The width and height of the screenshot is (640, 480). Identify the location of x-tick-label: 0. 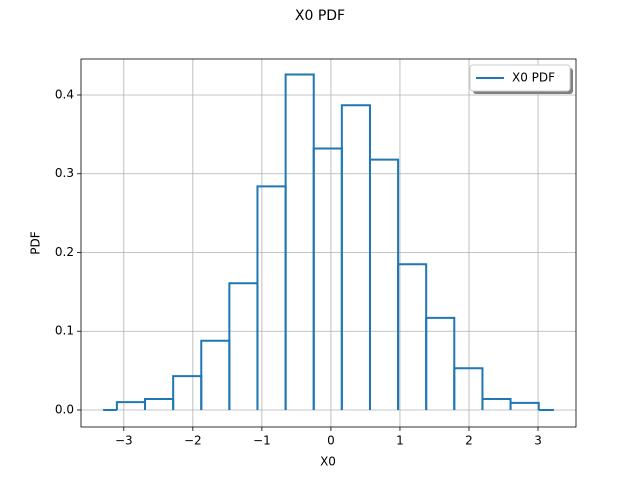
(331, 441).